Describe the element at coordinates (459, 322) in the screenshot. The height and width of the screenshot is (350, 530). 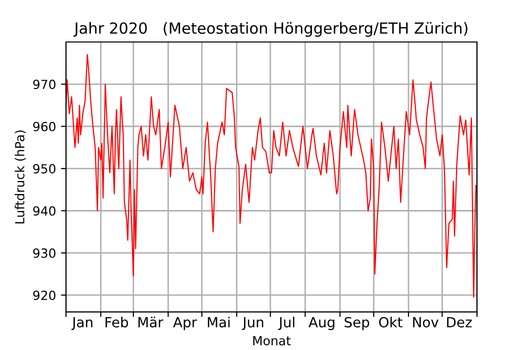
I see `x-tick-label: Dez` at that location.